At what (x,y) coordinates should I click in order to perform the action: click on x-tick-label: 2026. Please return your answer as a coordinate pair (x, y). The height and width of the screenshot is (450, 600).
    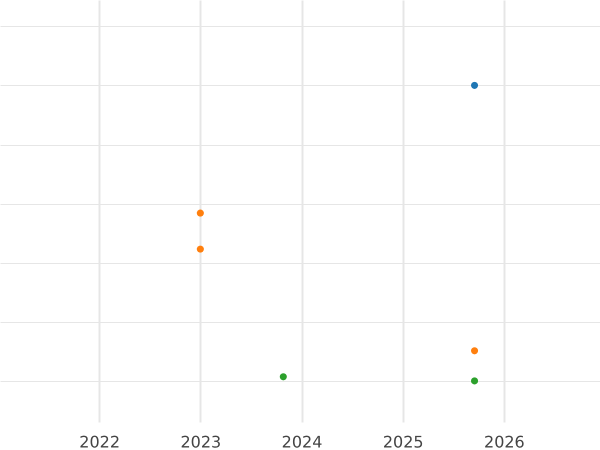
    Looking at the image, I should click on (504, 441).